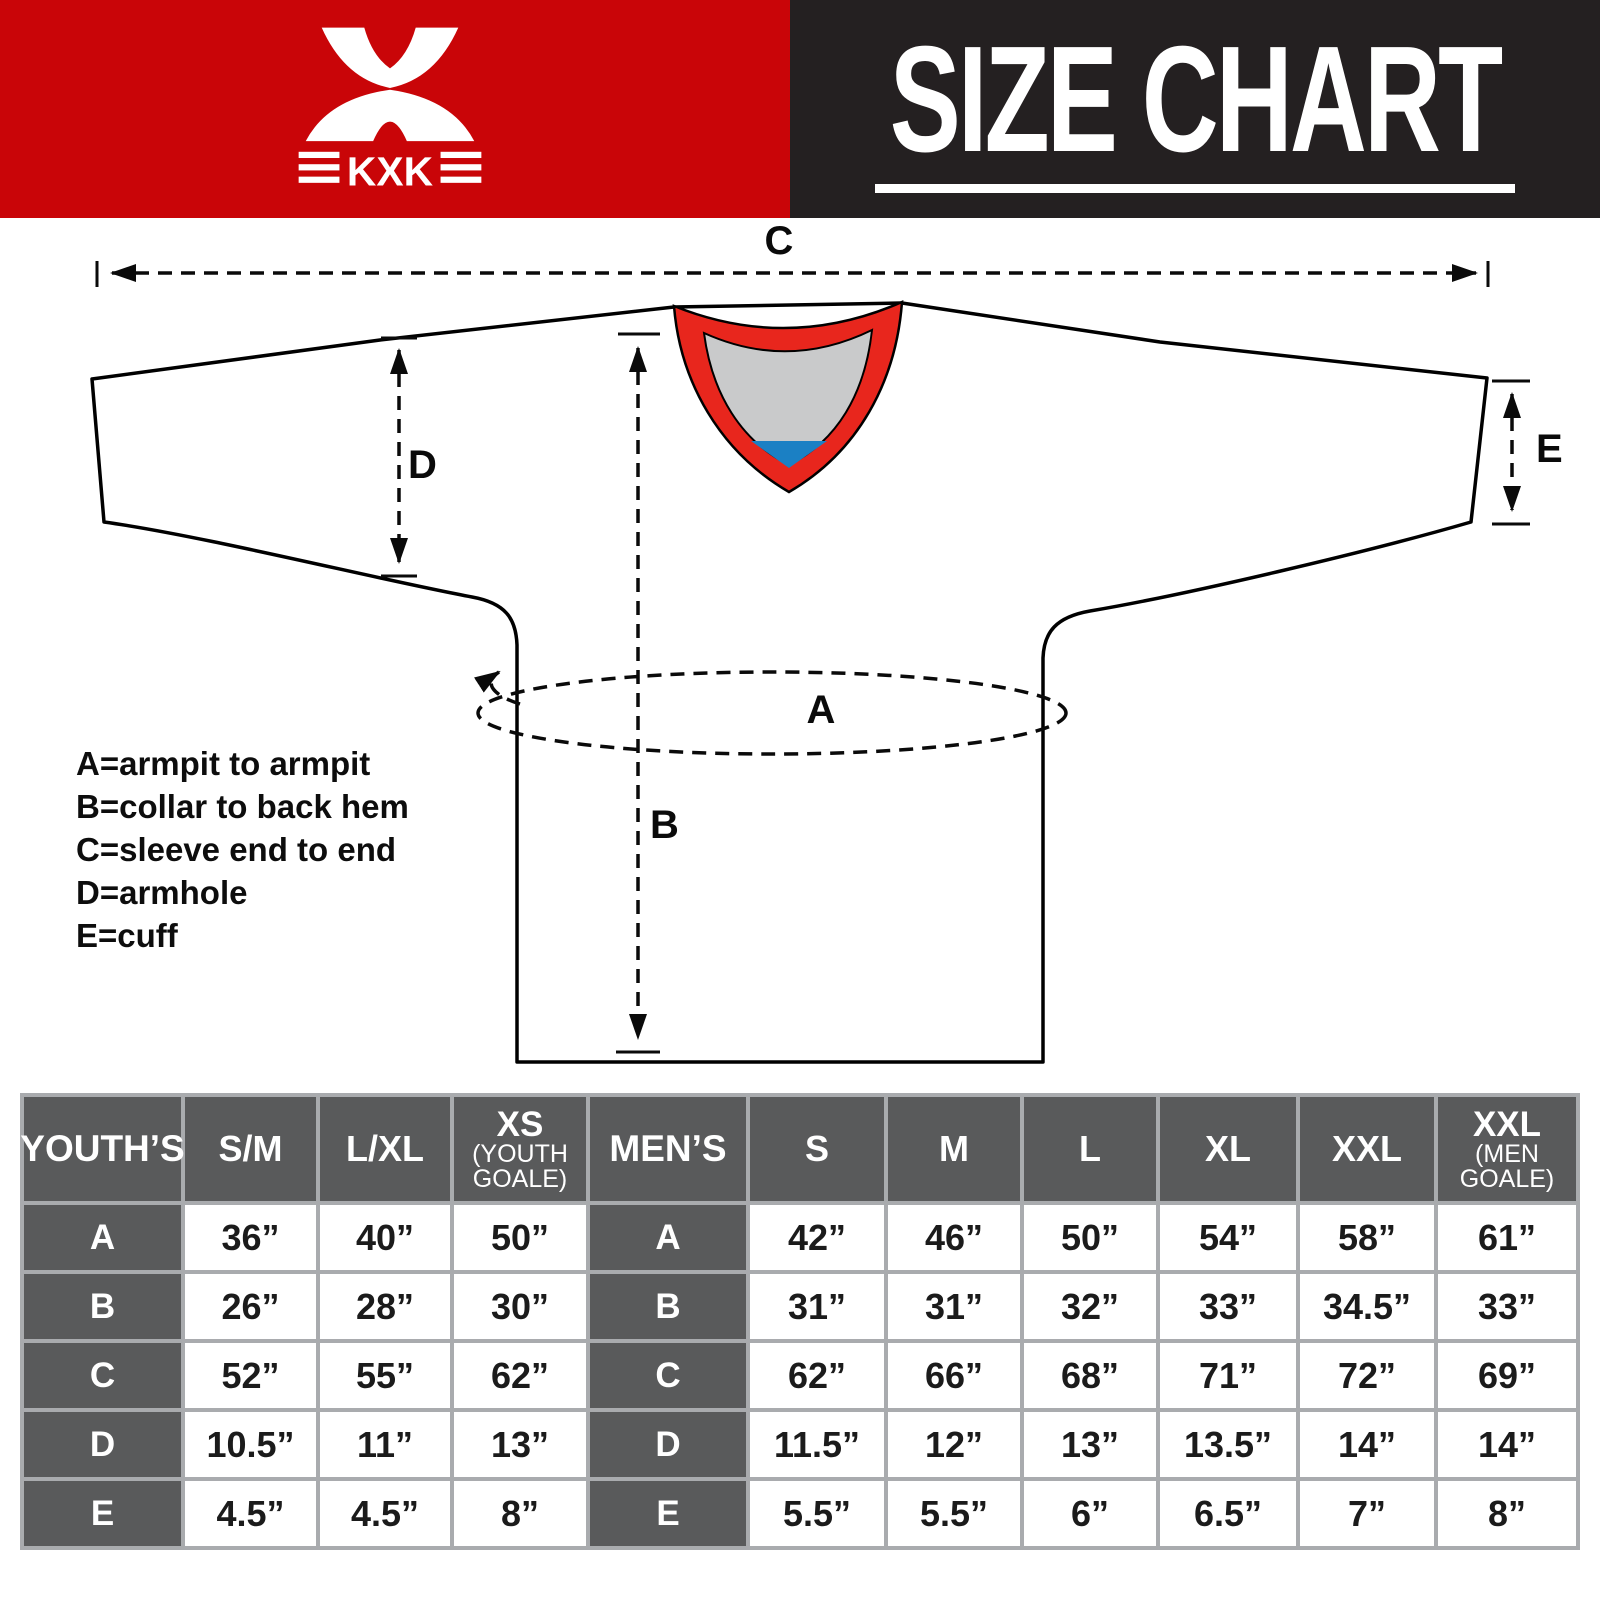 The height and width of the screenshot is (1600, 1600). Describe the element at coordinates (250, 1306) in the screenshot. I see `table-cell: 26”` at that location.